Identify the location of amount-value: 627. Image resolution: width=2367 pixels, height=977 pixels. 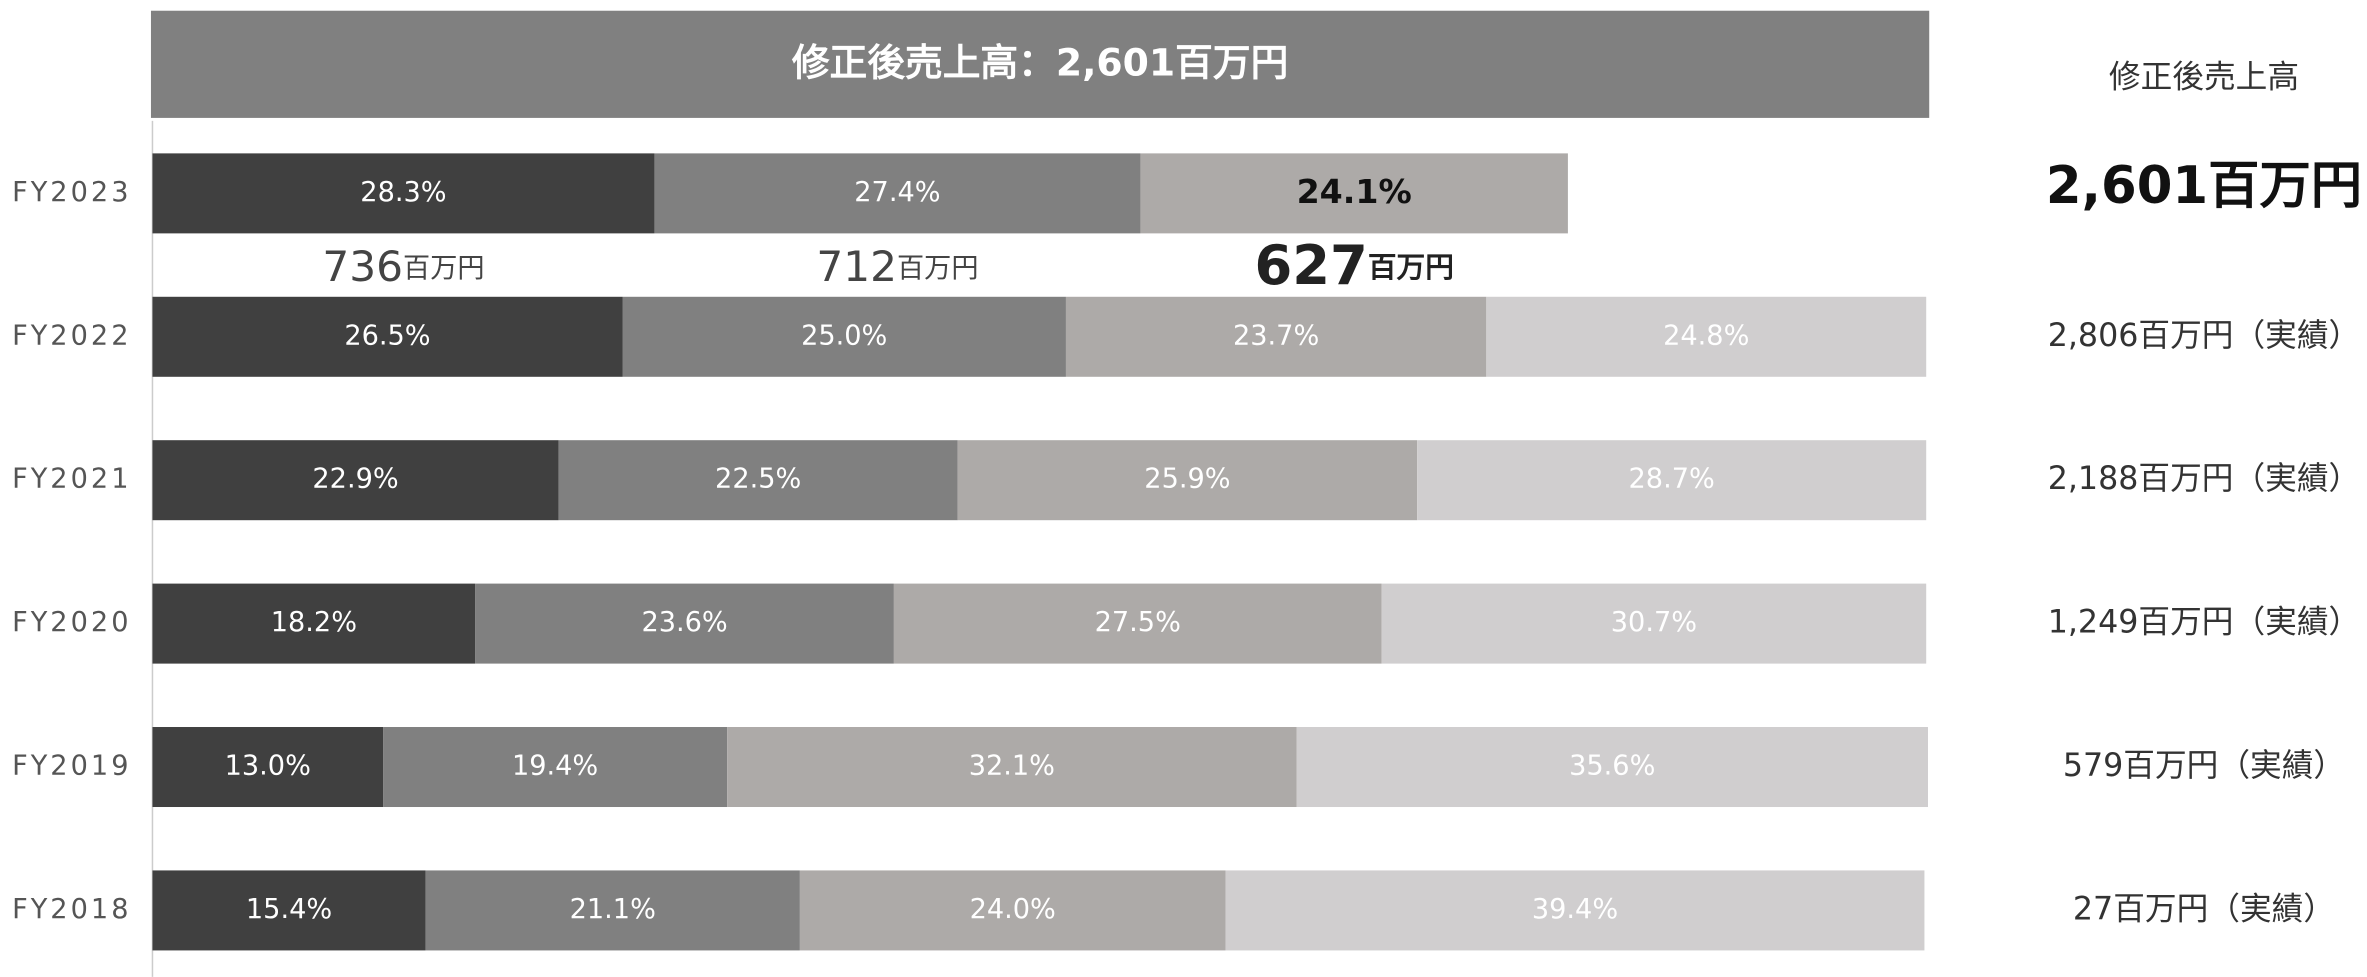
(1310, 265).